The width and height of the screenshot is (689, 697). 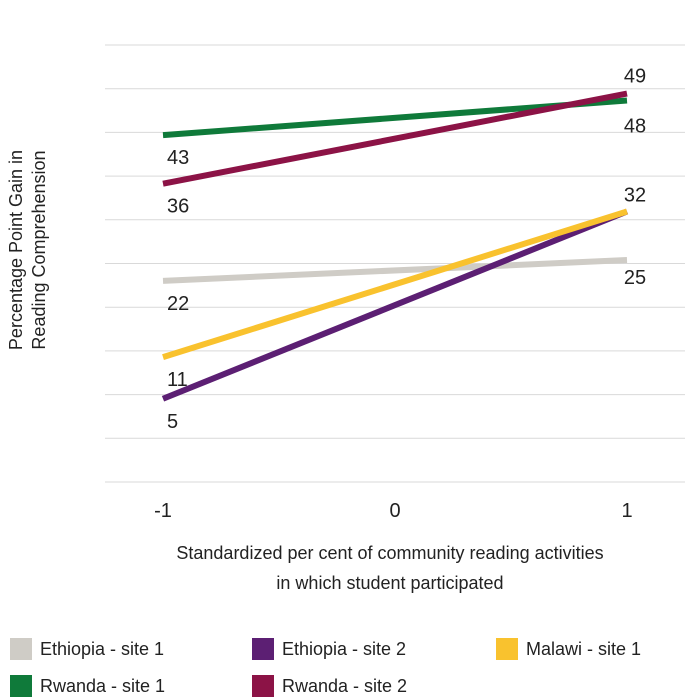 What do you see at coordinates (172, 422) in the screenshot?
I see `data-label-ethiopia-site-2-start: 5` at bounding box center [172, 422].